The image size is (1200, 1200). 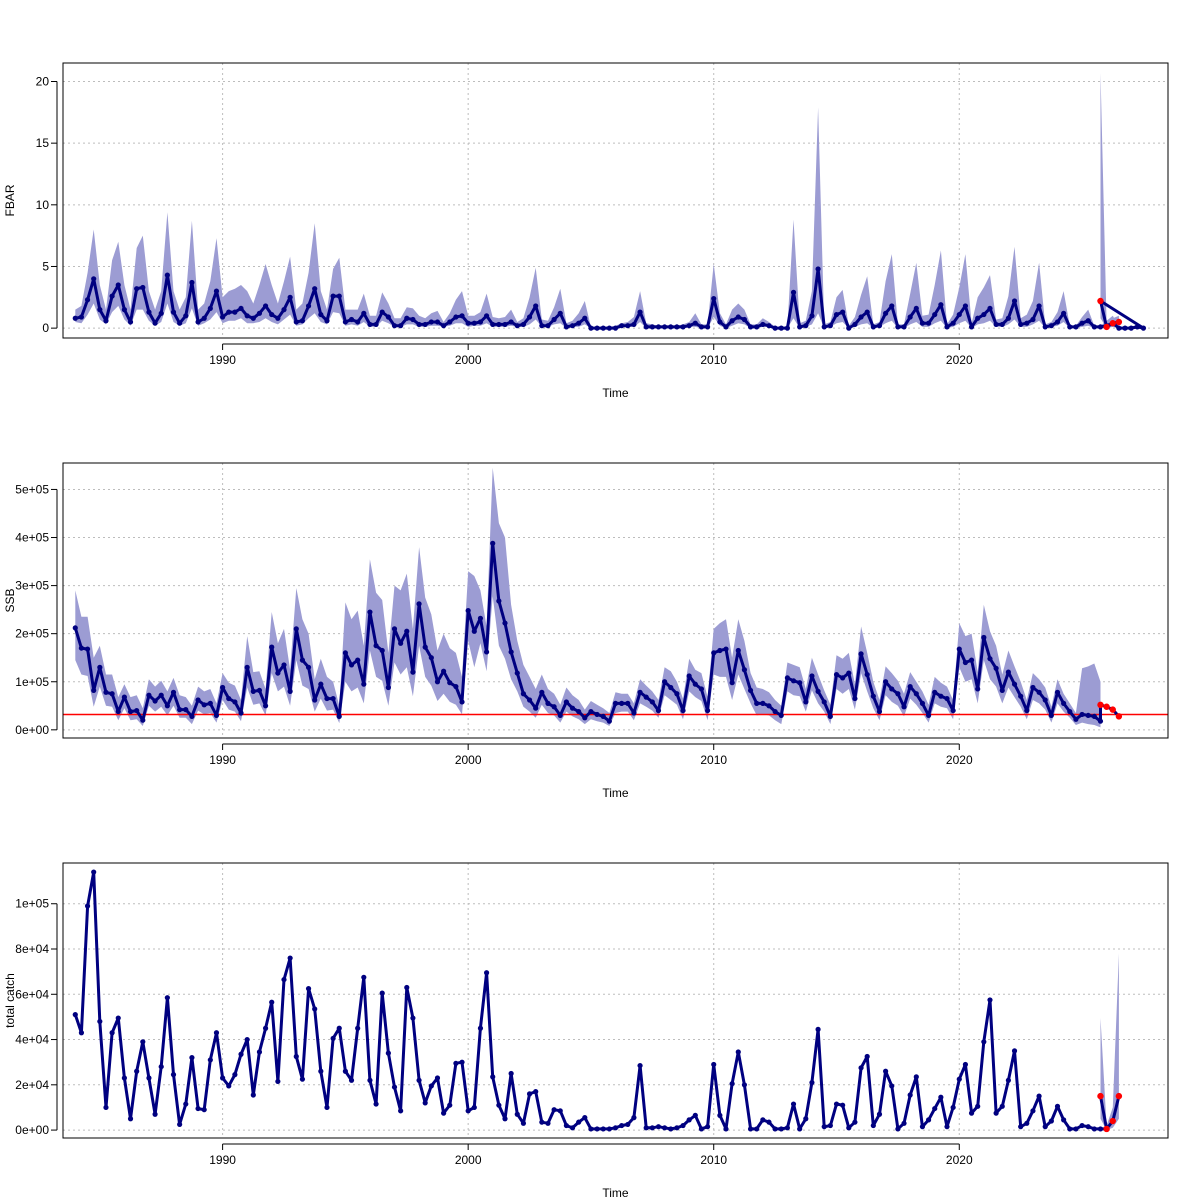 I want to click on total-catch-projection-point, so click(x=1119, y=1096).